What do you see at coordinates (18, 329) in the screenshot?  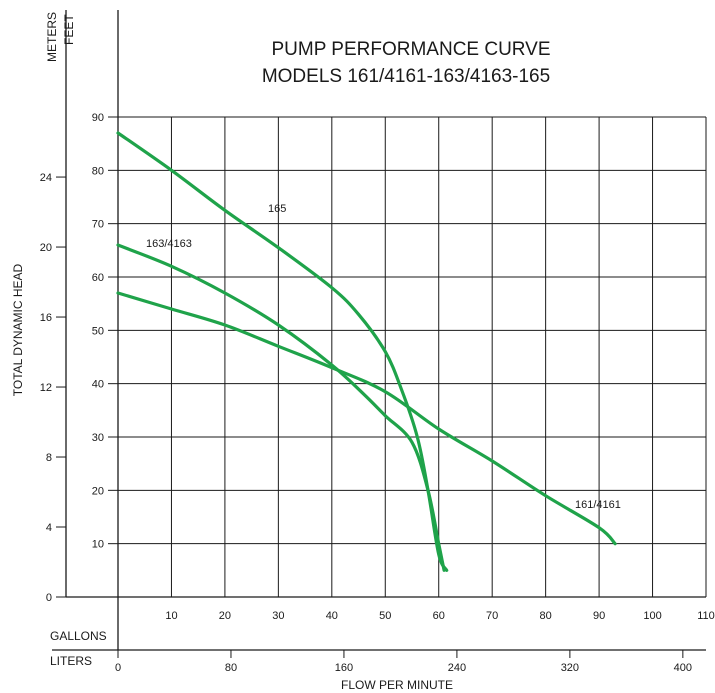 I see `y-axis-title: TOTAL DYNAMIC HEAD` at bounding box center [18, 329].